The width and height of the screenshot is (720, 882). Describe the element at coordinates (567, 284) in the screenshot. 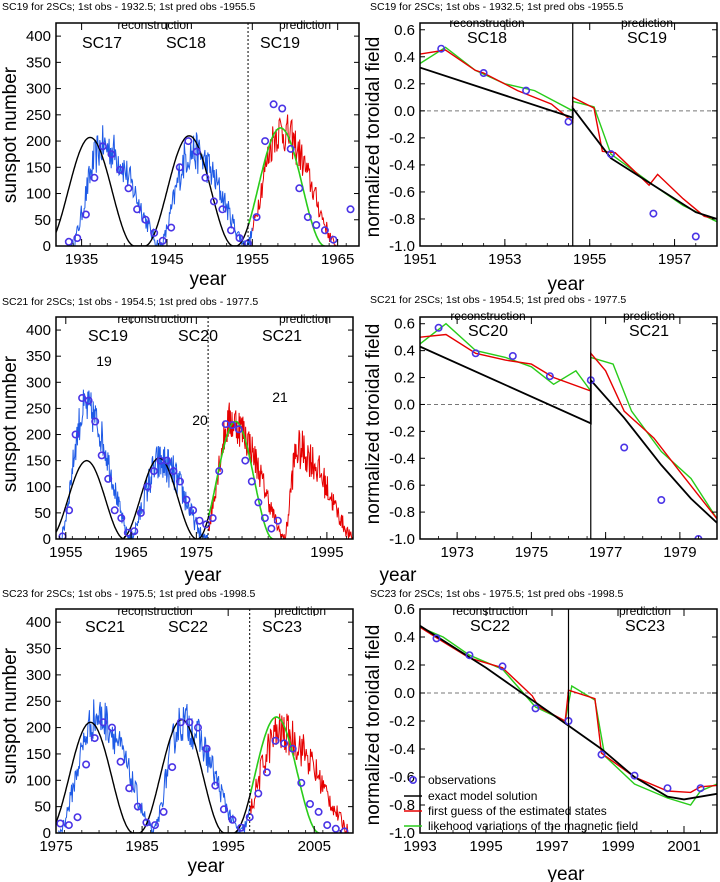

I see `panel-b-xlabel: year` at that location.